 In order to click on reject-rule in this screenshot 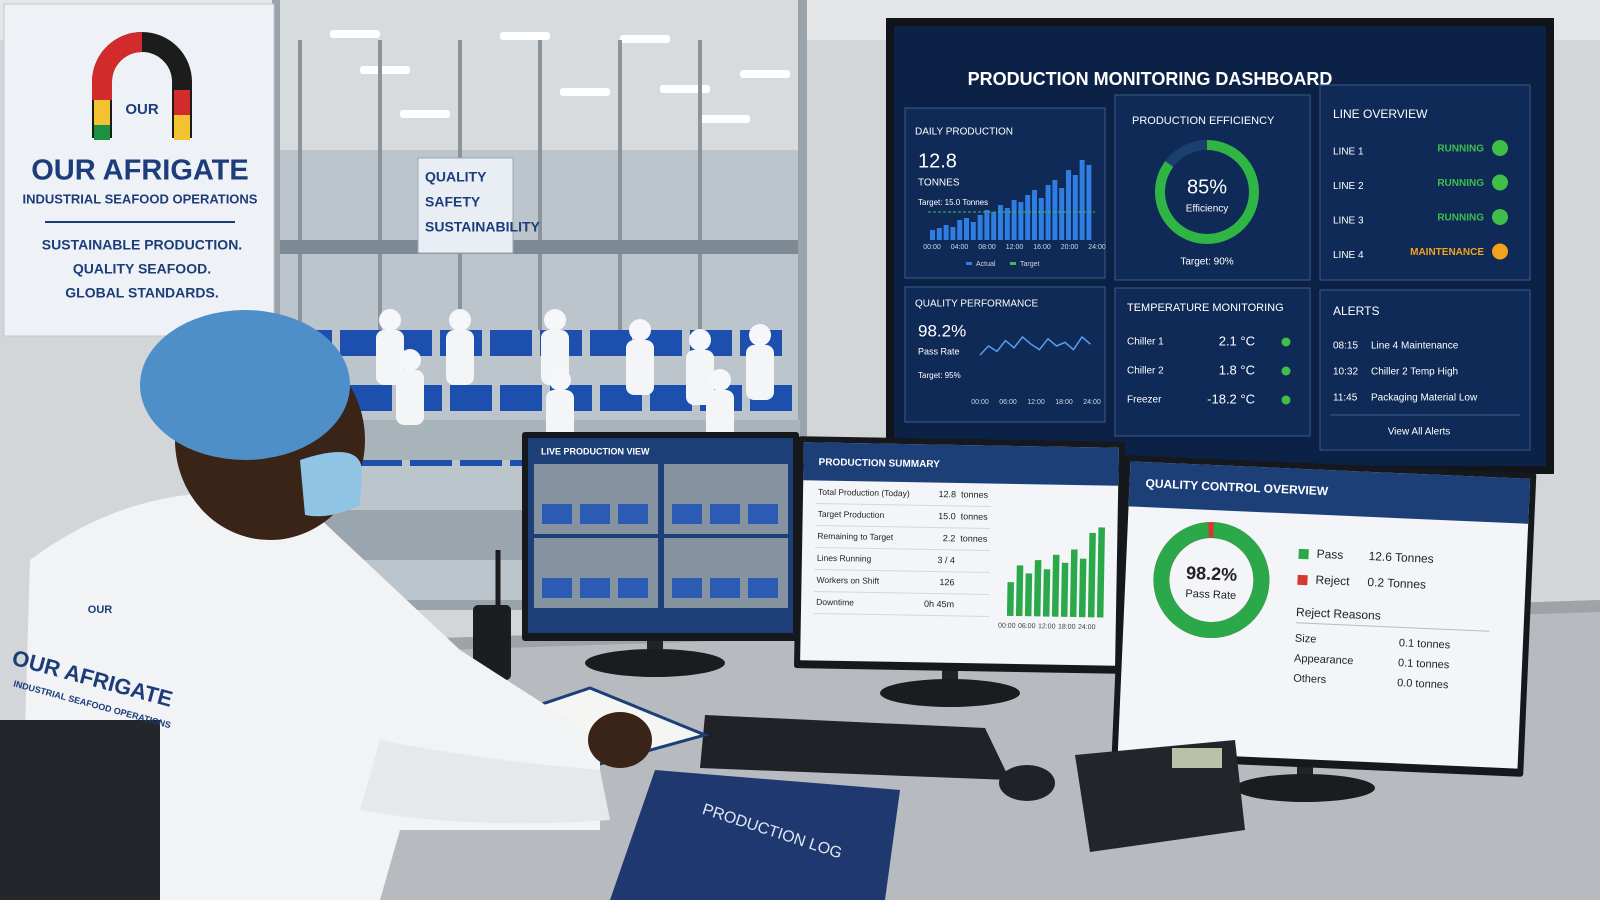, I will do `click(1392, 627)`.